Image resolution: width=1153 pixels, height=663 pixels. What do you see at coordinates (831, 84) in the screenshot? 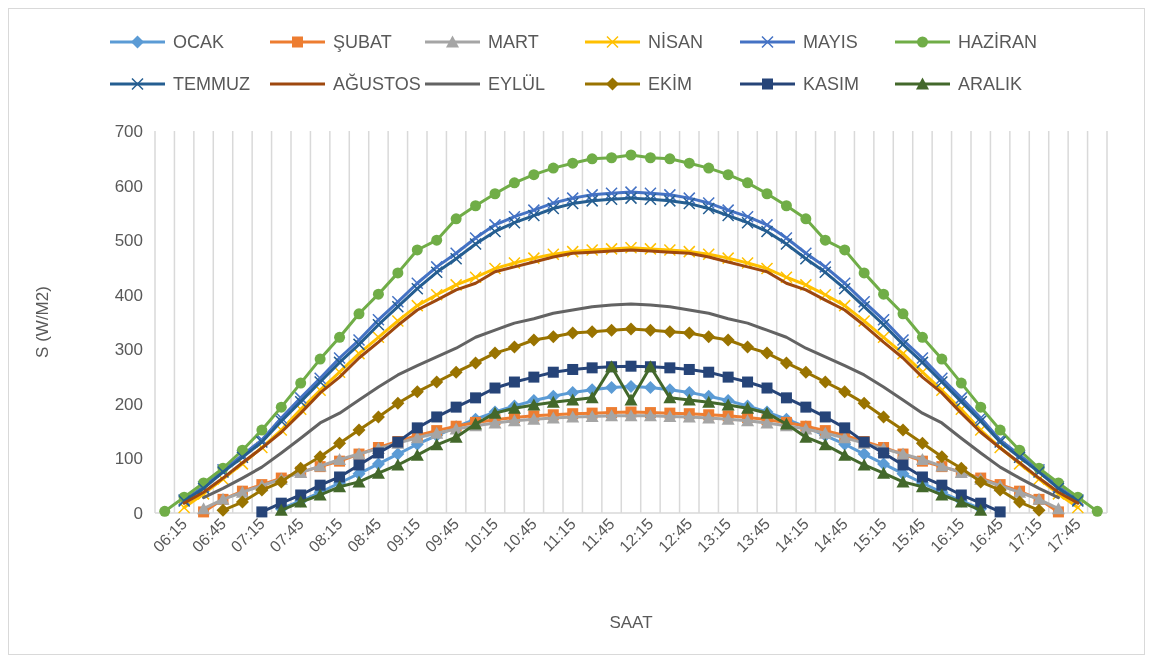
I see `legend-label: KASIM` at bounding box center [831, 84].